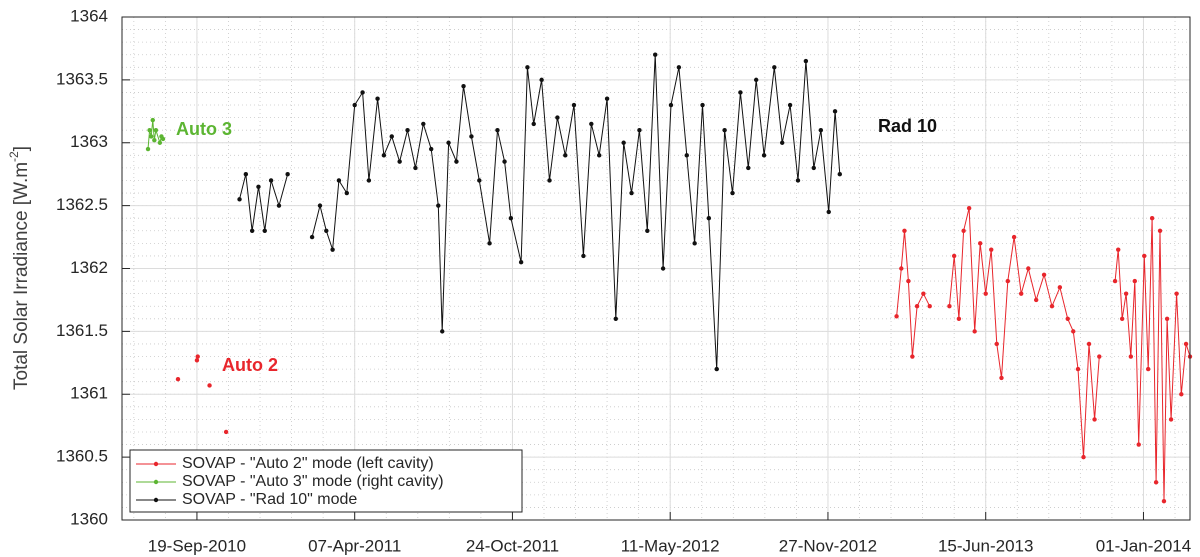 This screenshot has width=1200, height=557. What do you see at coordinates (308, 463) in the screenshot?
I see `legend-label: SOVAP - "Auto 2" mode (left cavity)` at bounding box center [308, 463].